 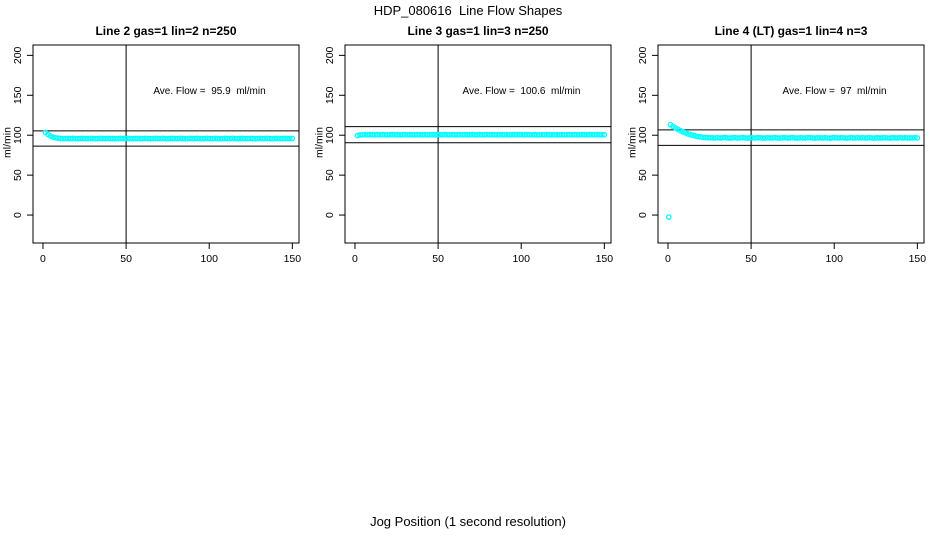 What do you see at coordinates (478, 31) in the screenshot?
I see `panel-title: Line 3 gas=1 lin=3 n=250` at bounding box center [478, 31].